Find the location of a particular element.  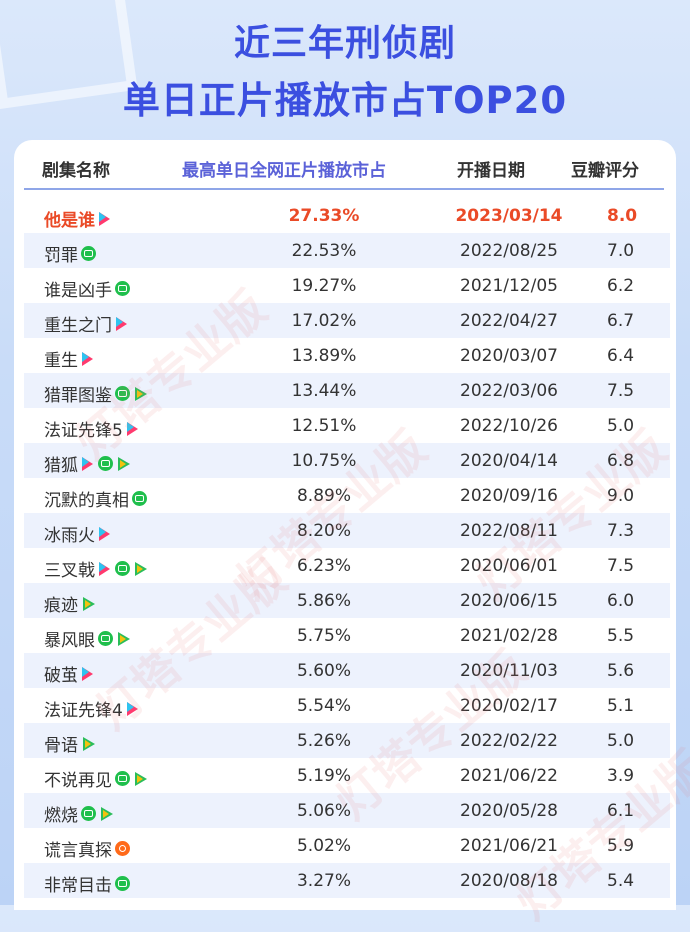

table-row: 骨语 5.26% 2022/02/22 5.0 is located at coordinates (347, 740).